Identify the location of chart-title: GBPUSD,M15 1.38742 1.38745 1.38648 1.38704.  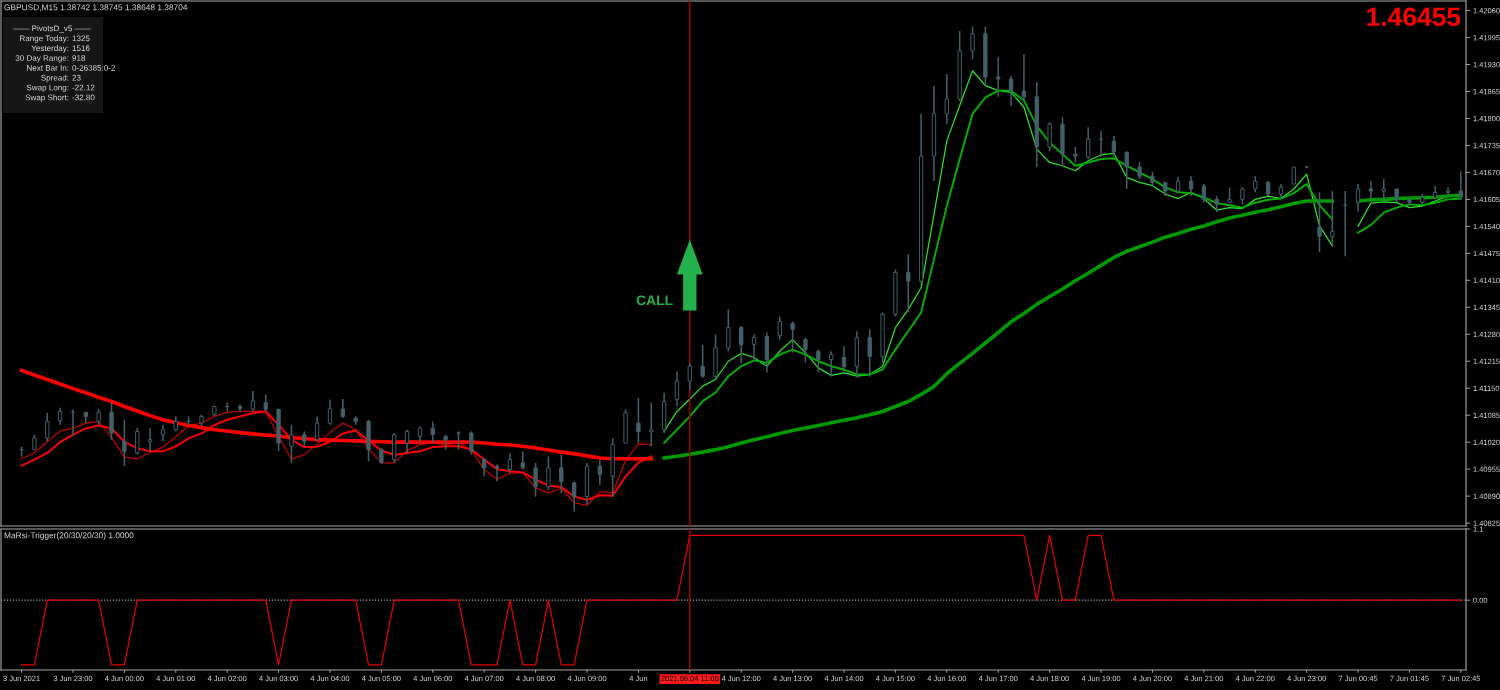
(96, 8).